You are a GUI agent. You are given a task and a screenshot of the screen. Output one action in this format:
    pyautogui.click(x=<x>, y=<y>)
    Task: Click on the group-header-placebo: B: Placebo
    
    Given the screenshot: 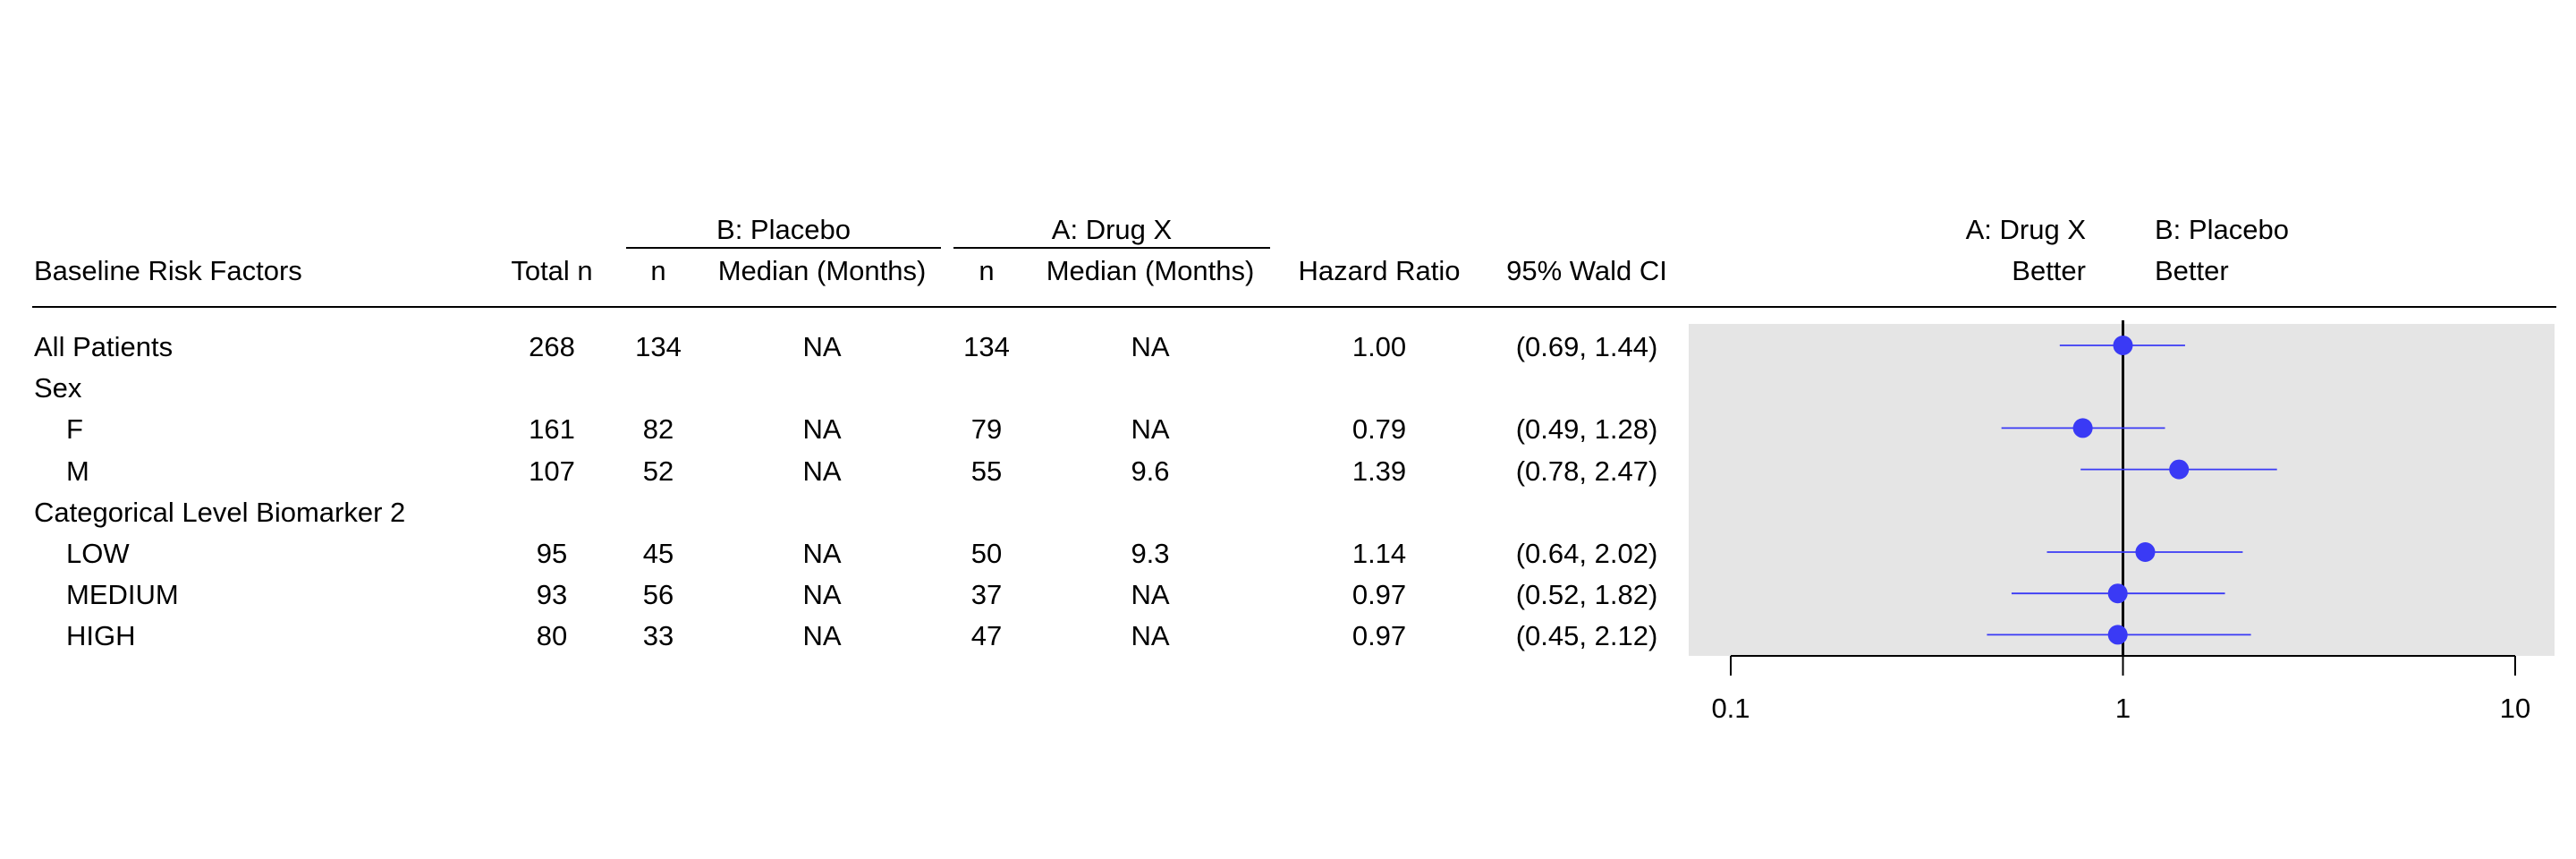 What is the action you would take?
    pyautogui.click(x=783, y=229)
    